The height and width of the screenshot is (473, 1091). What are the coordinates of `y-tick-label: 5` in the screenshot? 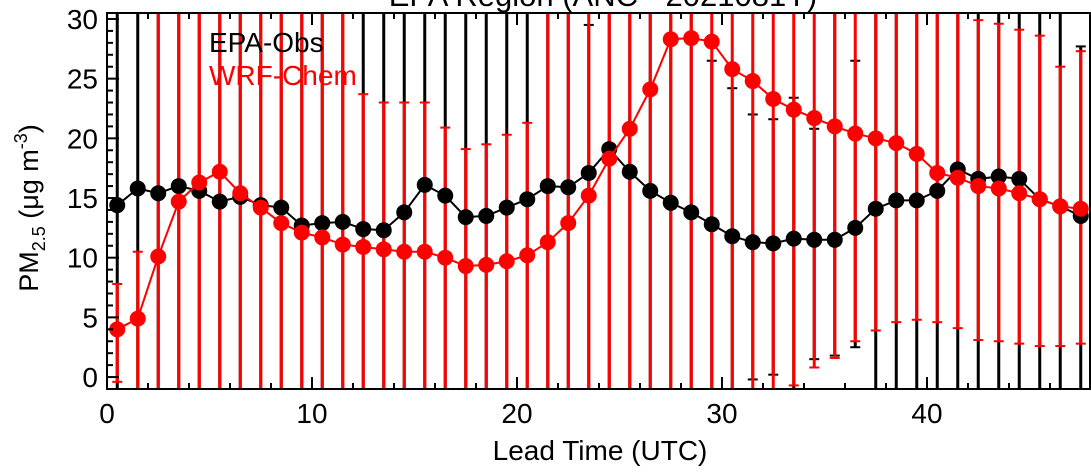 It's located at (90, 317).